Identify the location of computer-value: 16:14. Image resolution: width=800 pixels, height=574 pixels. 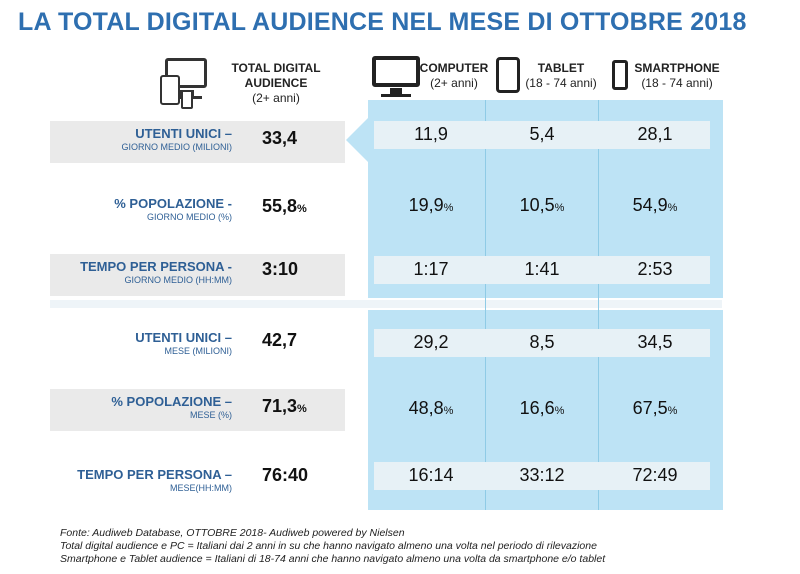
(431, 475).